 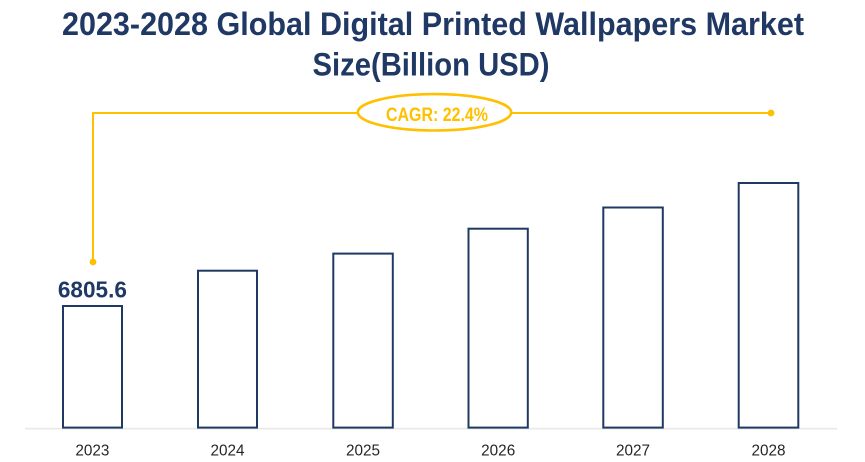 What do you see at coordinates (431, 64) in the screenshot?
I see `svg-text: Size(Billion USD)` at bounding box center [431, 64].